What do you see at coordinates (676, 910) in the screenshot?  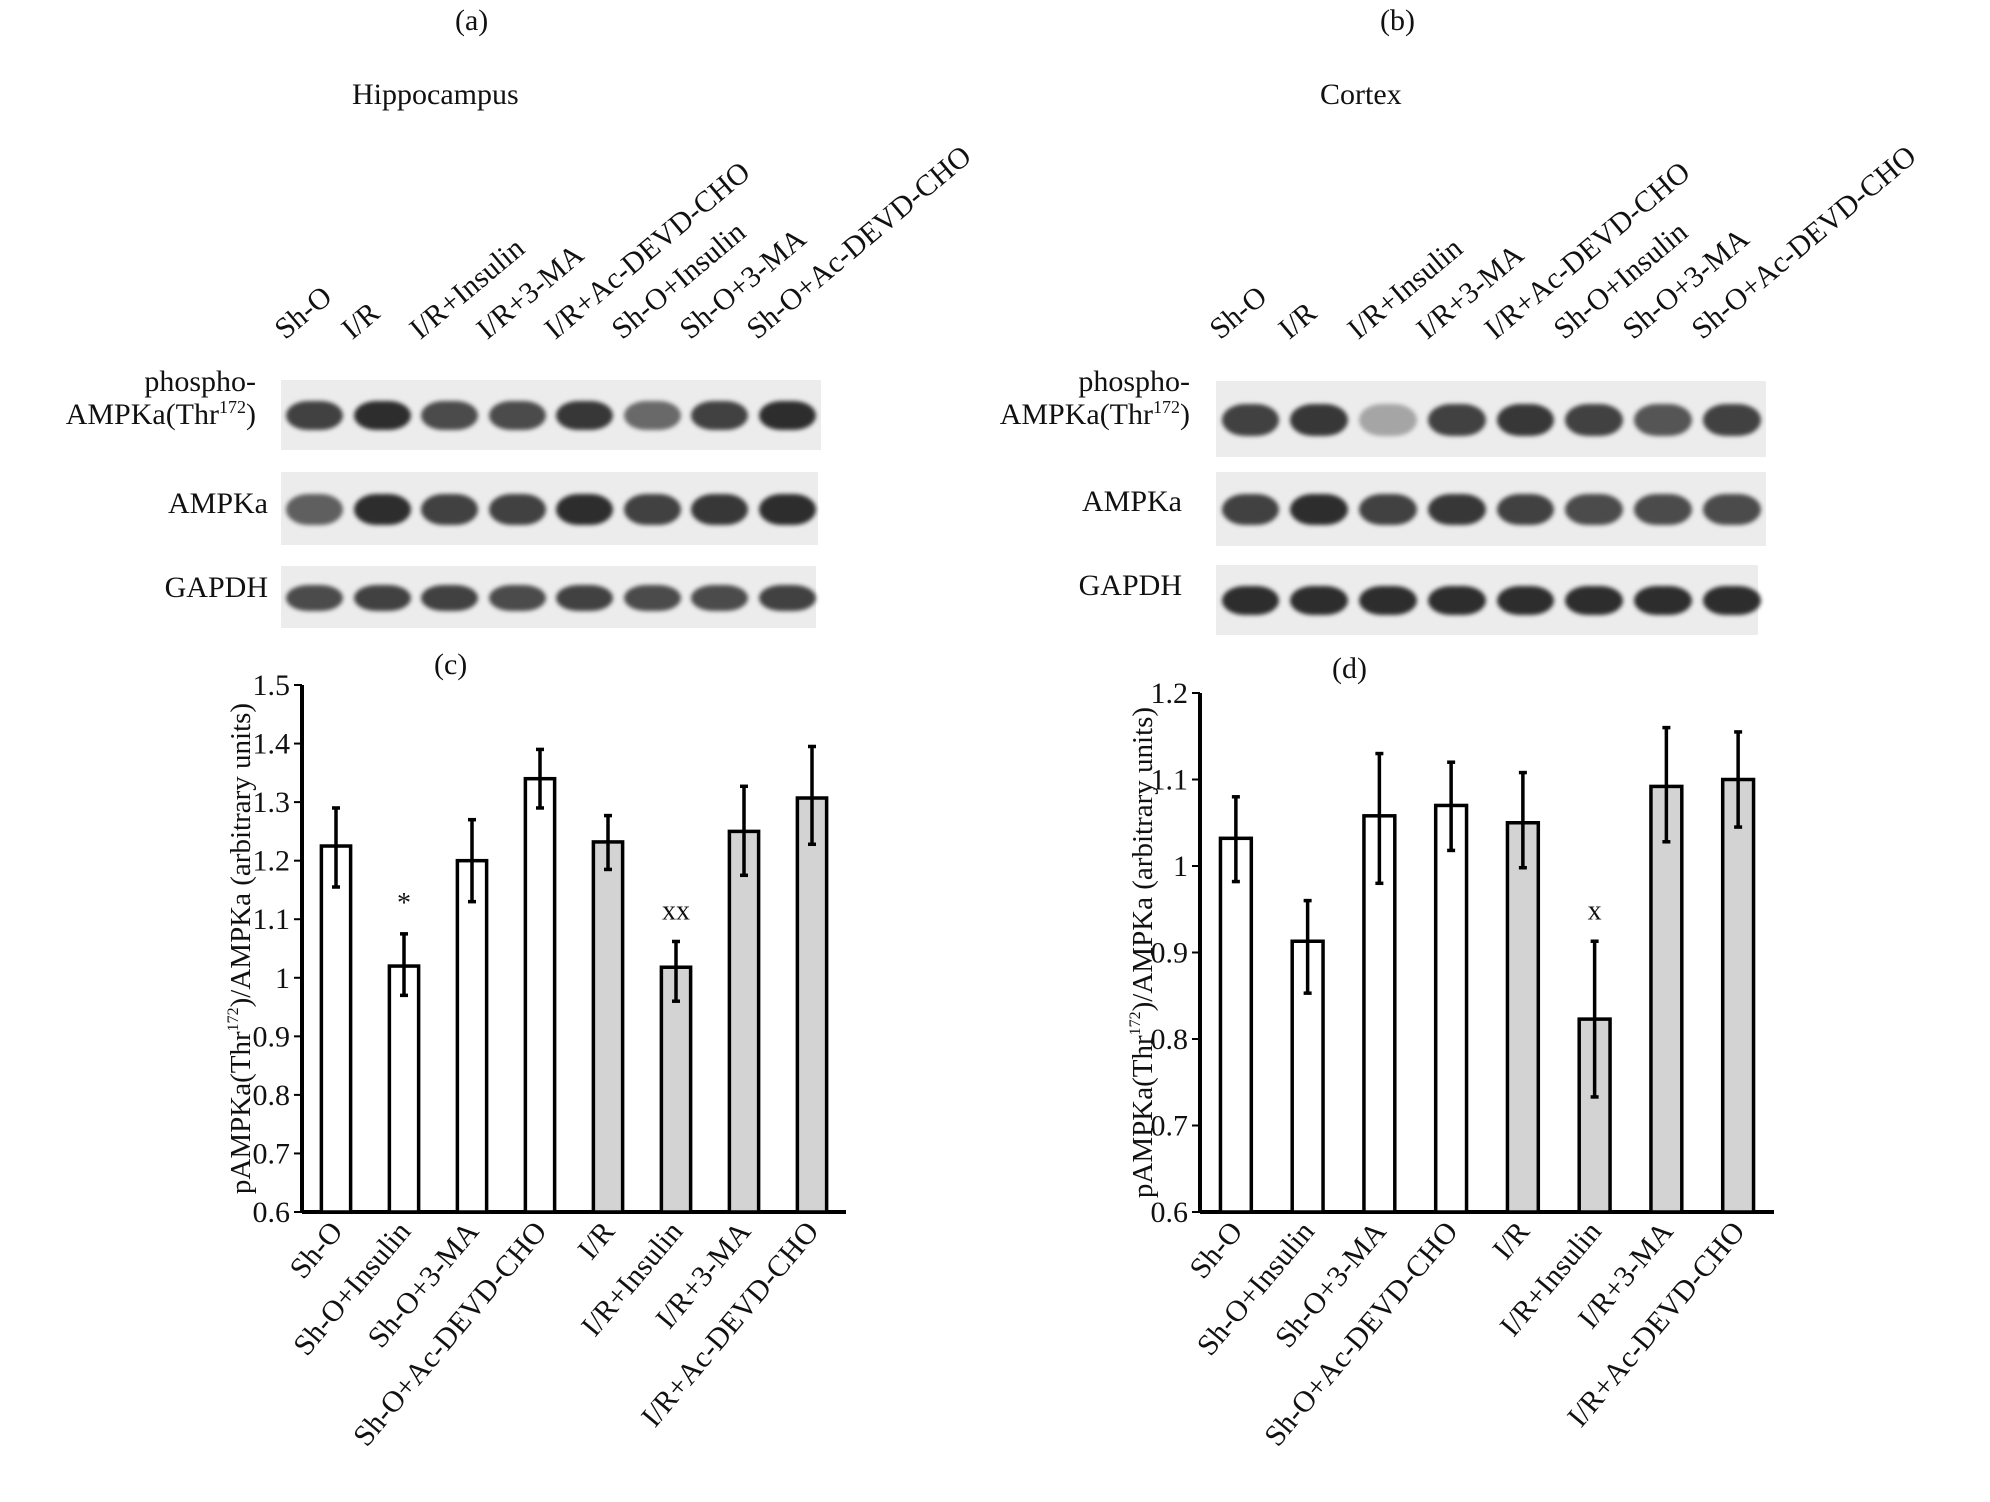 I see `significance-marker: xx` at bounding box center [676, 910].